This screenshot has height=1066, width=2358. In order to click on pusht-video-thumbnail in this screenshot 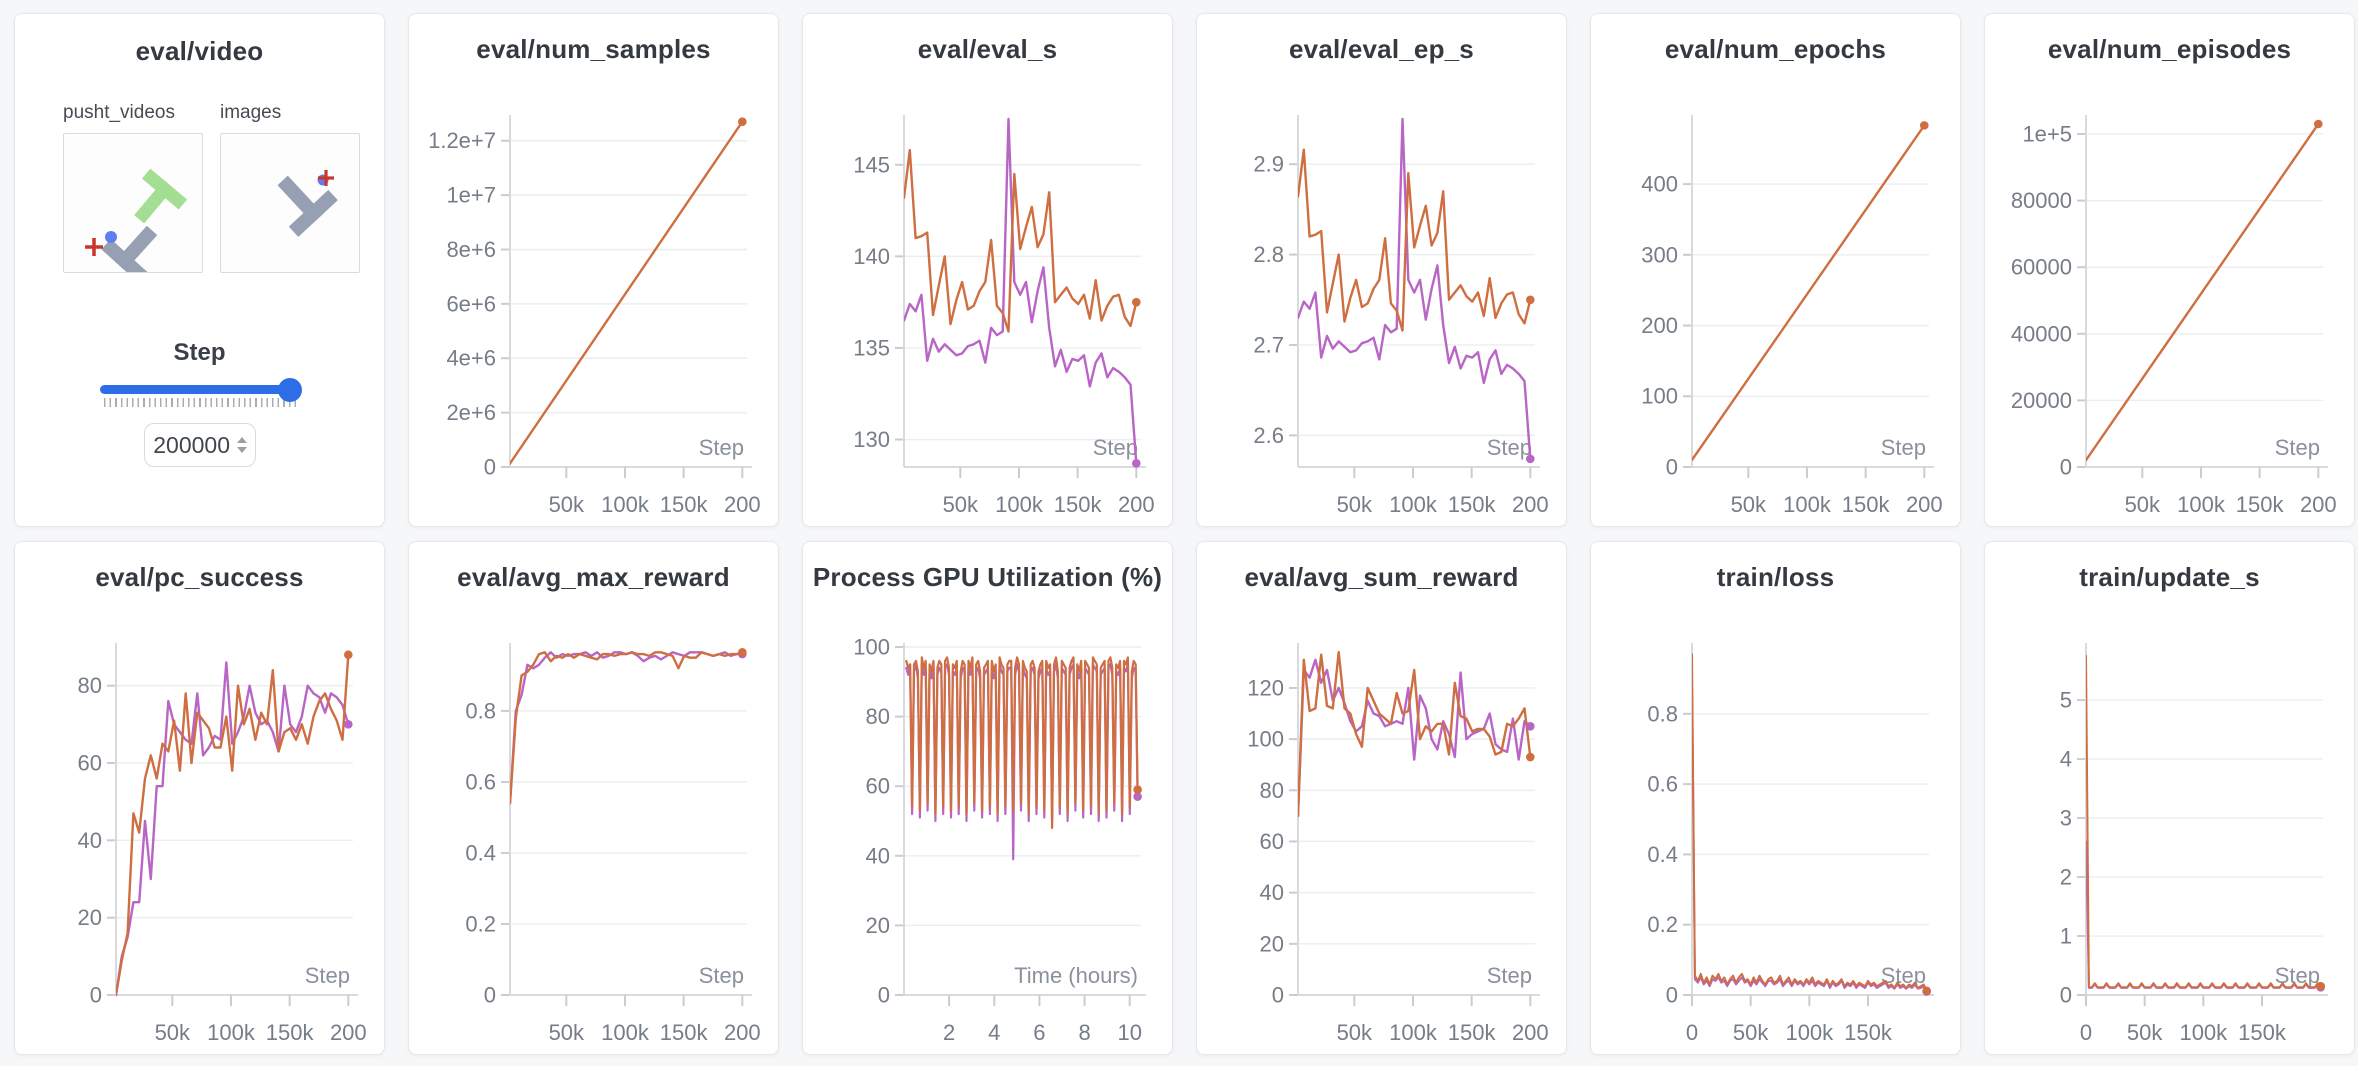, I will do `click(133, 208)`.